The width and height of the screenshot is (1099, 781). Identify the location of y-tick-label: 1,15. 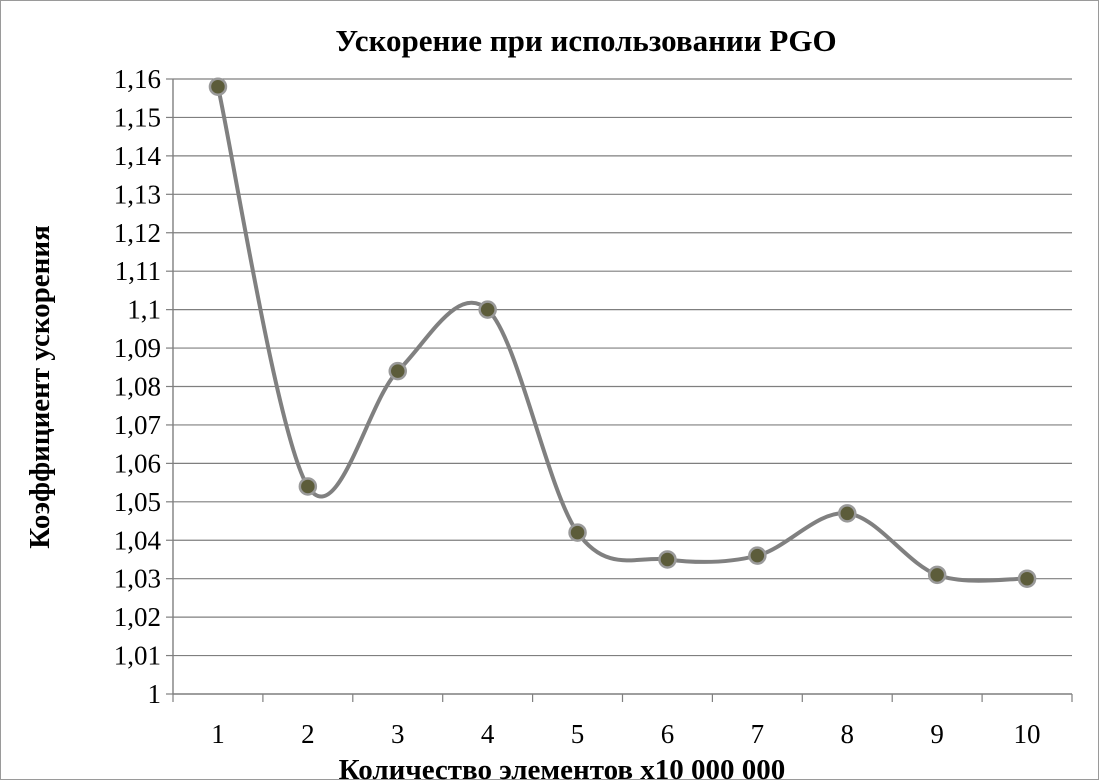
(137, 117).